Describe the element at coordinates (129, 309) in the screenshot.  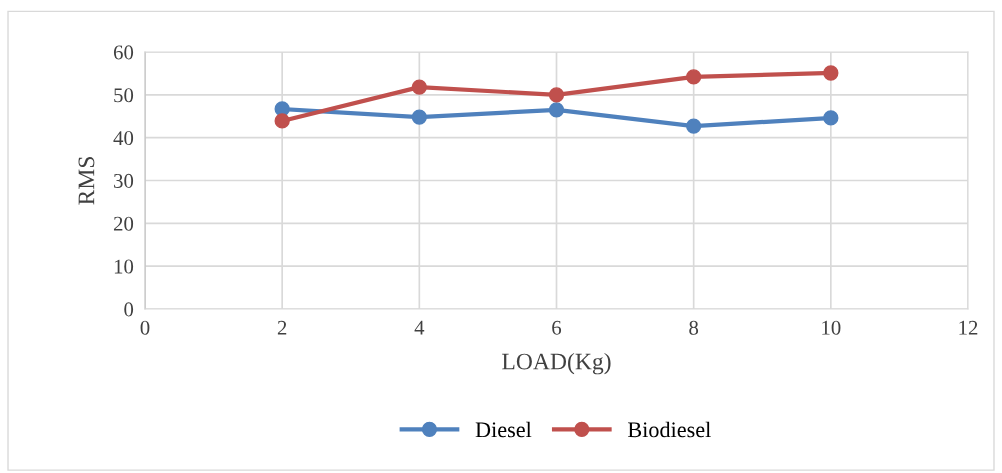
I see `y-tick-label: 0` at that location.